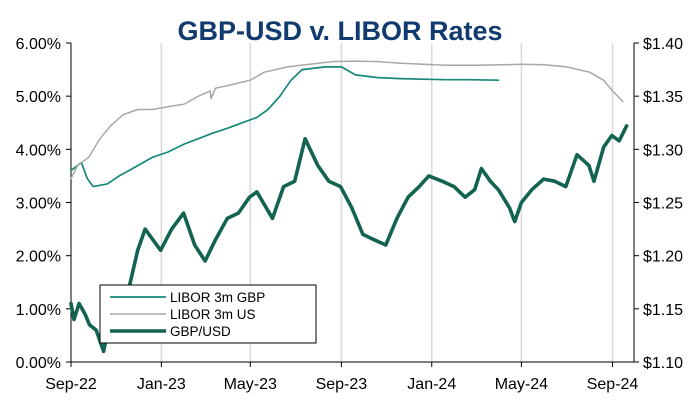 The height and width of the screenshot is (415, 699). Describe the element at coordinates (663, 257) in the screenshot. I see `y-right-tick-label: $1.20` at that location.